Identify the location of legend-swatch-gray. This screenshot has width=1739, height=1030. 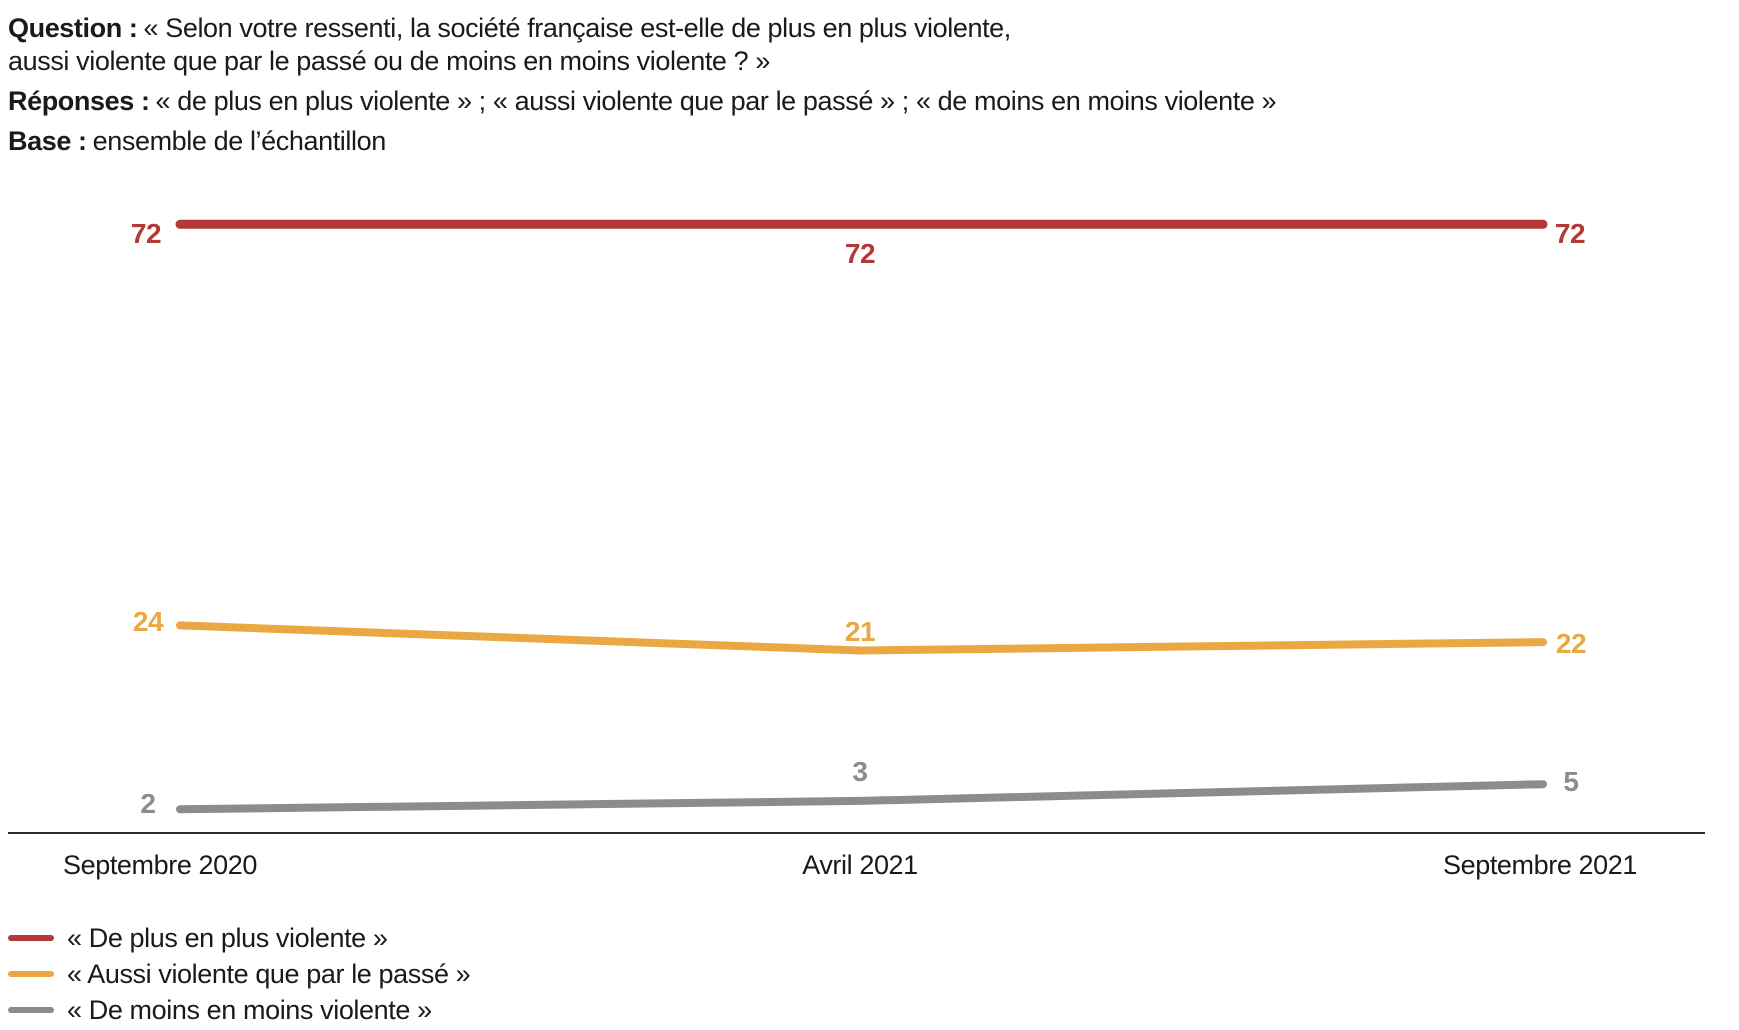
(31, 1010).